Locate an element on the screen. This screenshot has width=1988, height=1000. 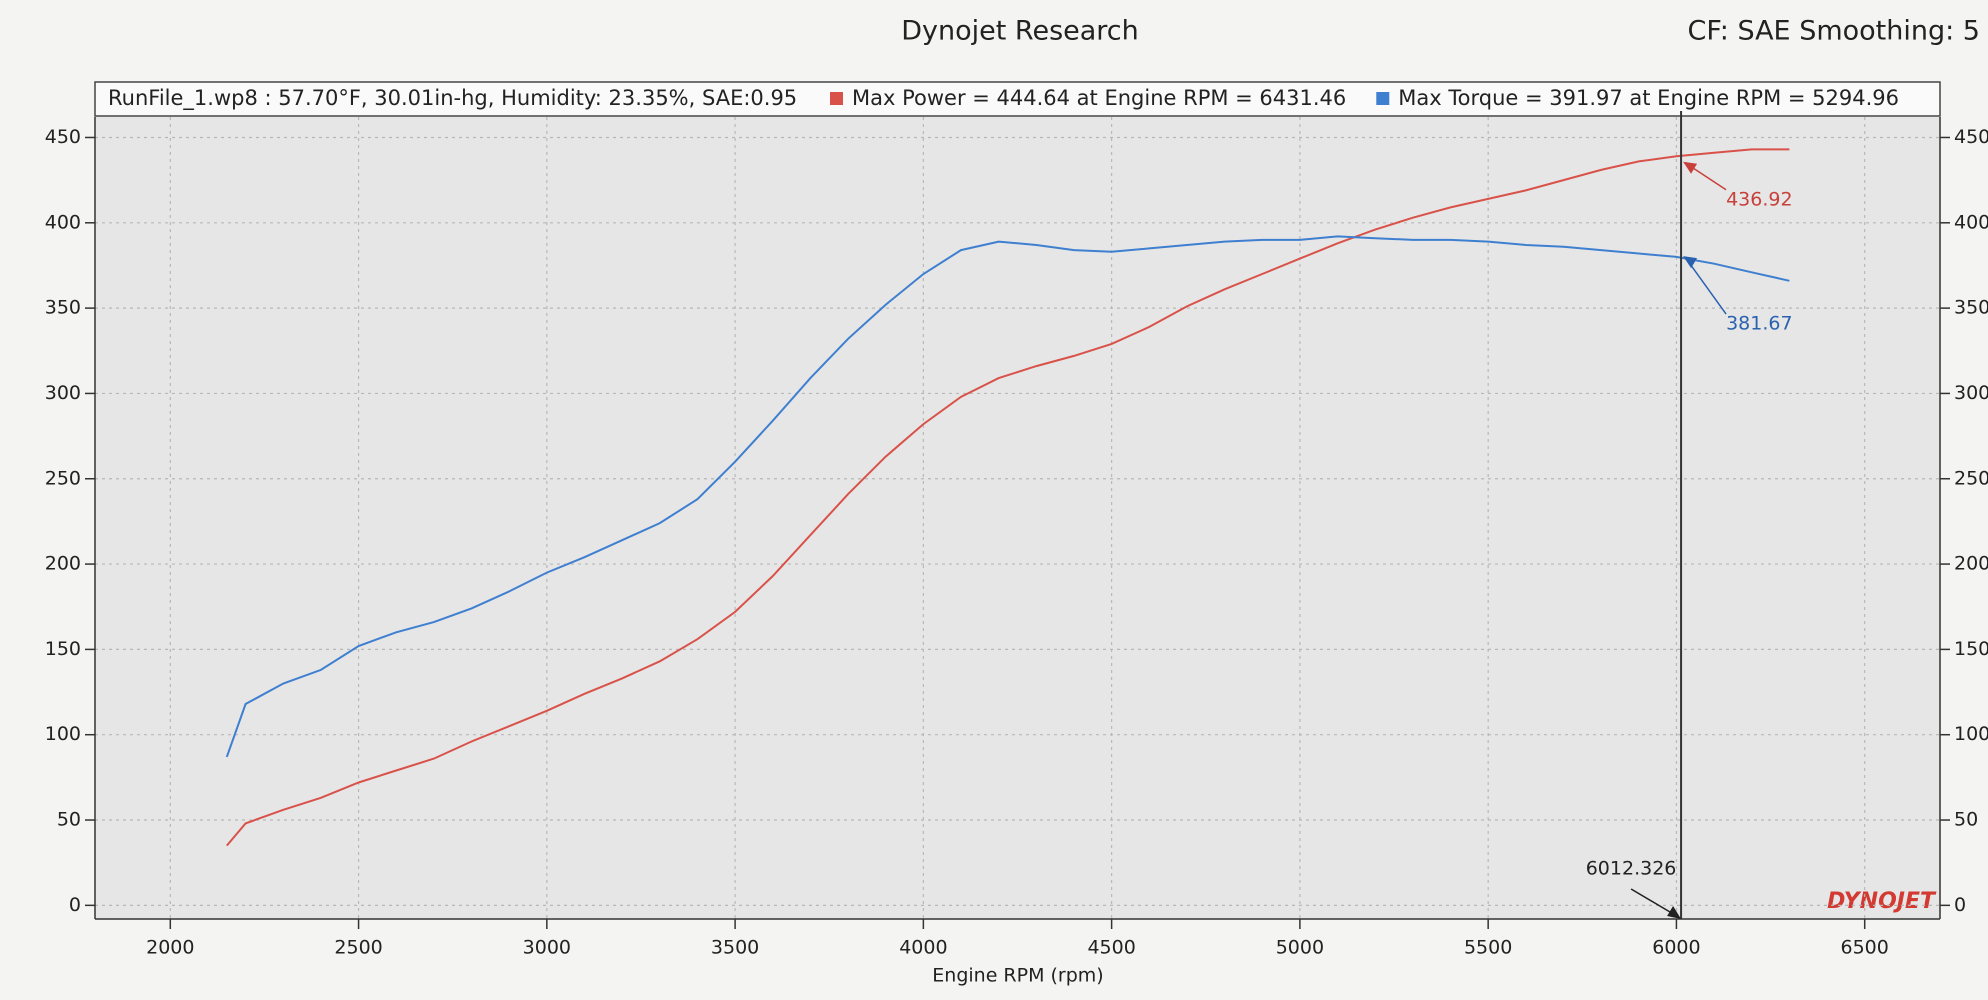
y2-tick-label: 450 is located at coordinates (1971, 137).